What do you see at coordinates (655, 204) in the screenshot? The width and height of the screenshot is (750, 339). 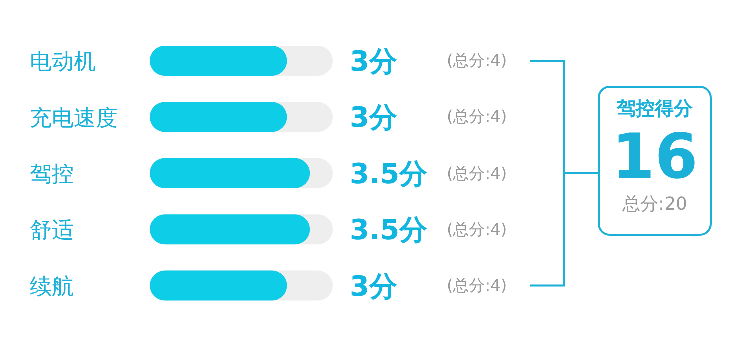 I see `text: 总分:20` at bounding box center [655, 204].